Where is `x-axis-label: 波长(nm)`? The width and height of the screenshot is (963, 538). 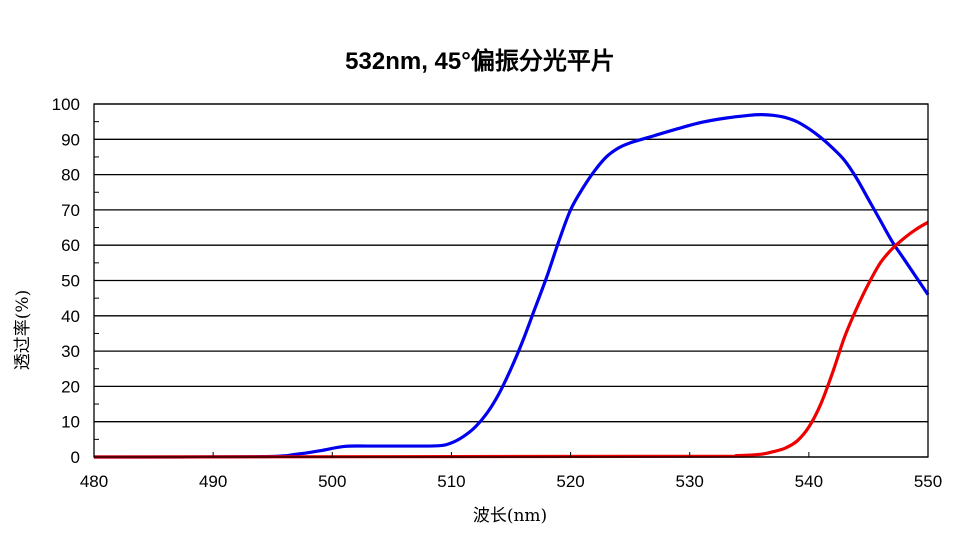
x-axis-label: 波长(nm) is located at coordinates (510, 516).